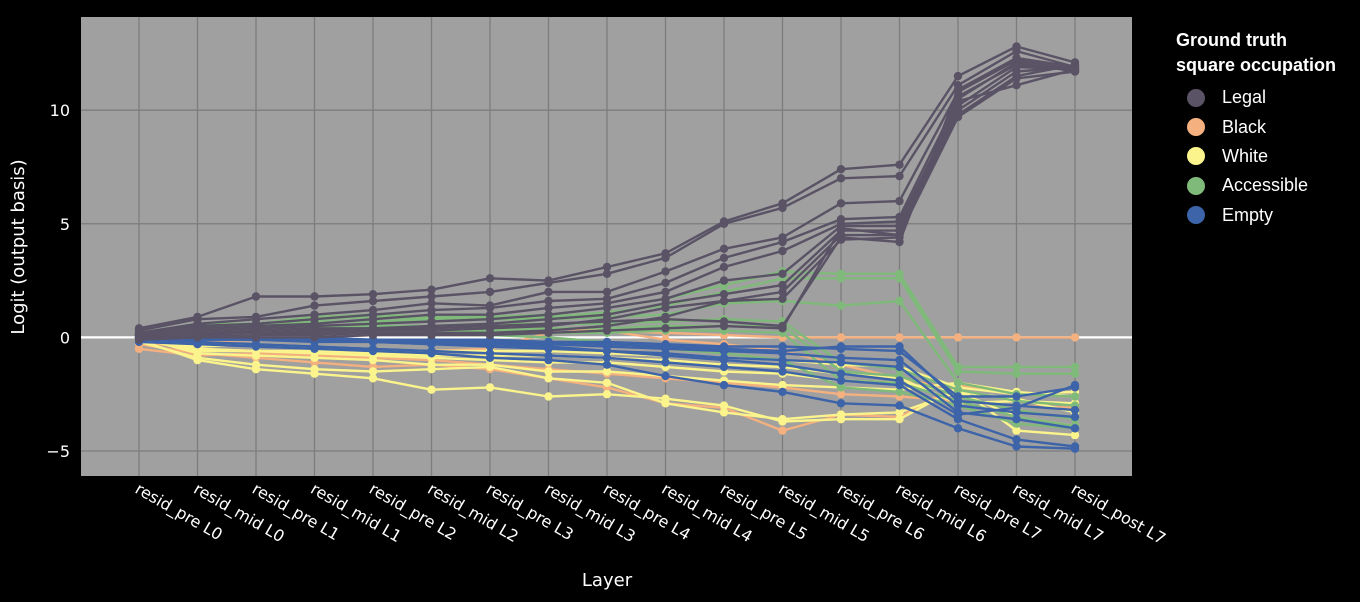 This screenshot has width=1360, height=602. I want to click on legend-item-accessible: Accessible, so click(1266, 185).